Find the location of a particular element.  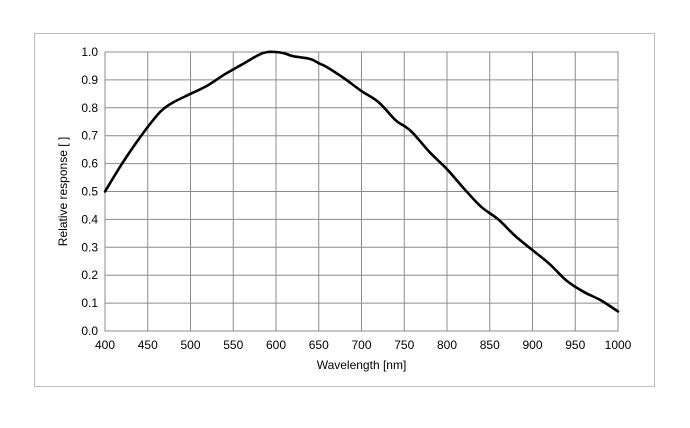

x-tick-label: 550 is located at coordinates (233, 345).